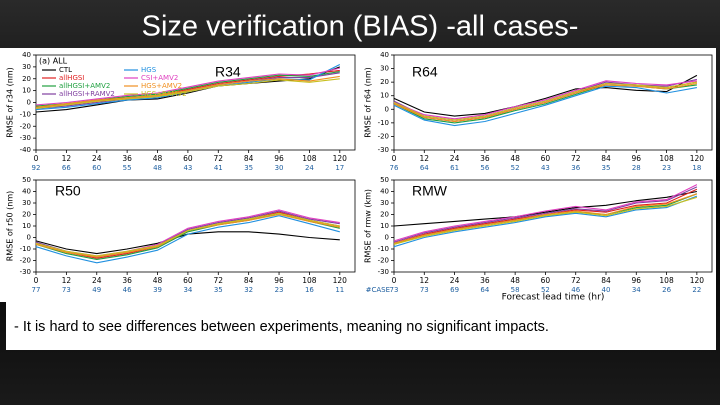 This screenshot has width=720, height=405. What do you see at coordinates (394, 168) in the screenshot?
I see `case-count: 76` at bounding box center [394, 168].